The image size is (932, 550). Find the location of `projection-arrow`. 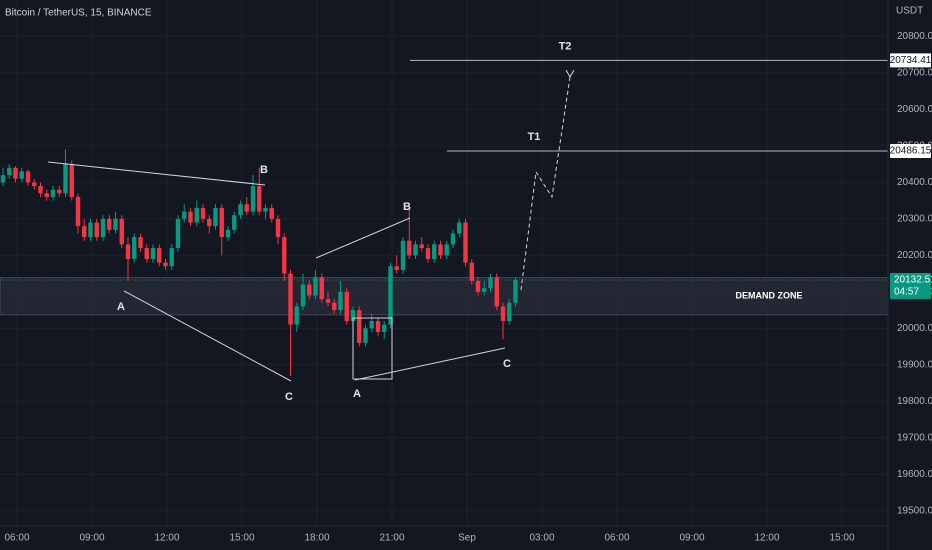

projection-arrow is located at coordinates (570, 74).